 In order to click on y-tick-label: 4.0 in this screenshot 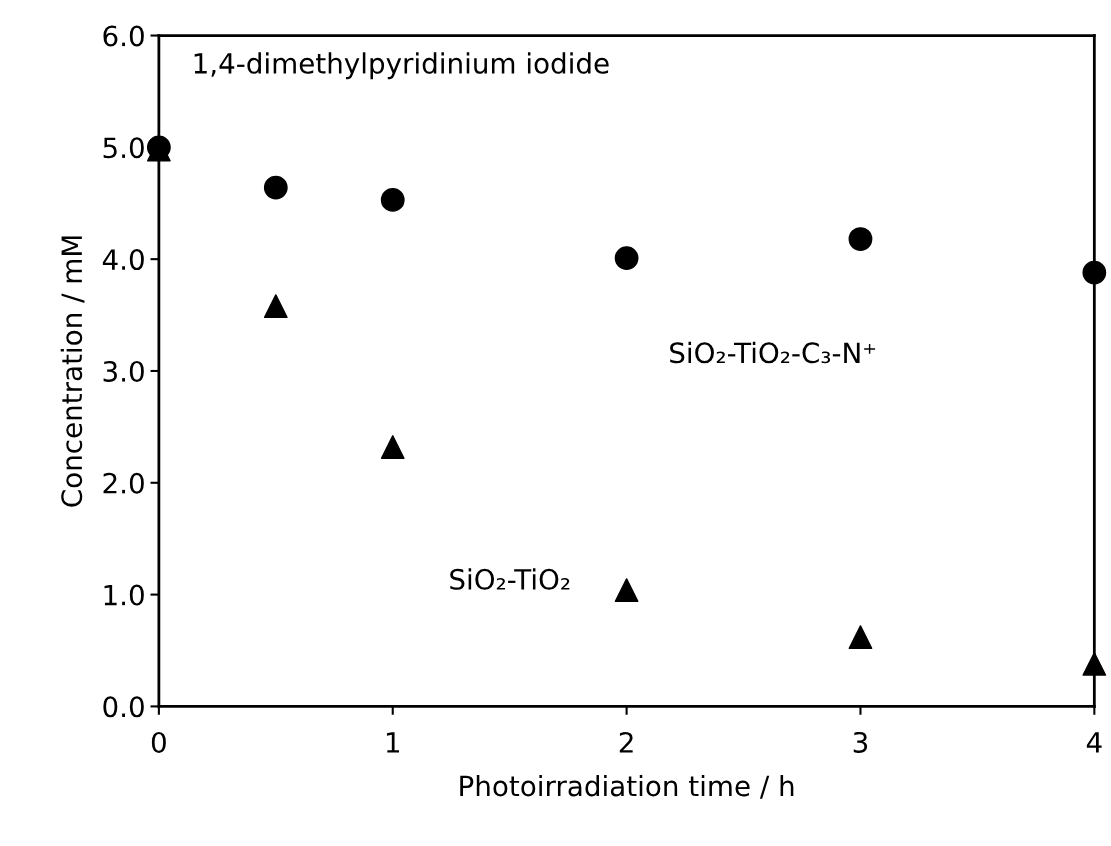, I will do `click(123, 260)`.